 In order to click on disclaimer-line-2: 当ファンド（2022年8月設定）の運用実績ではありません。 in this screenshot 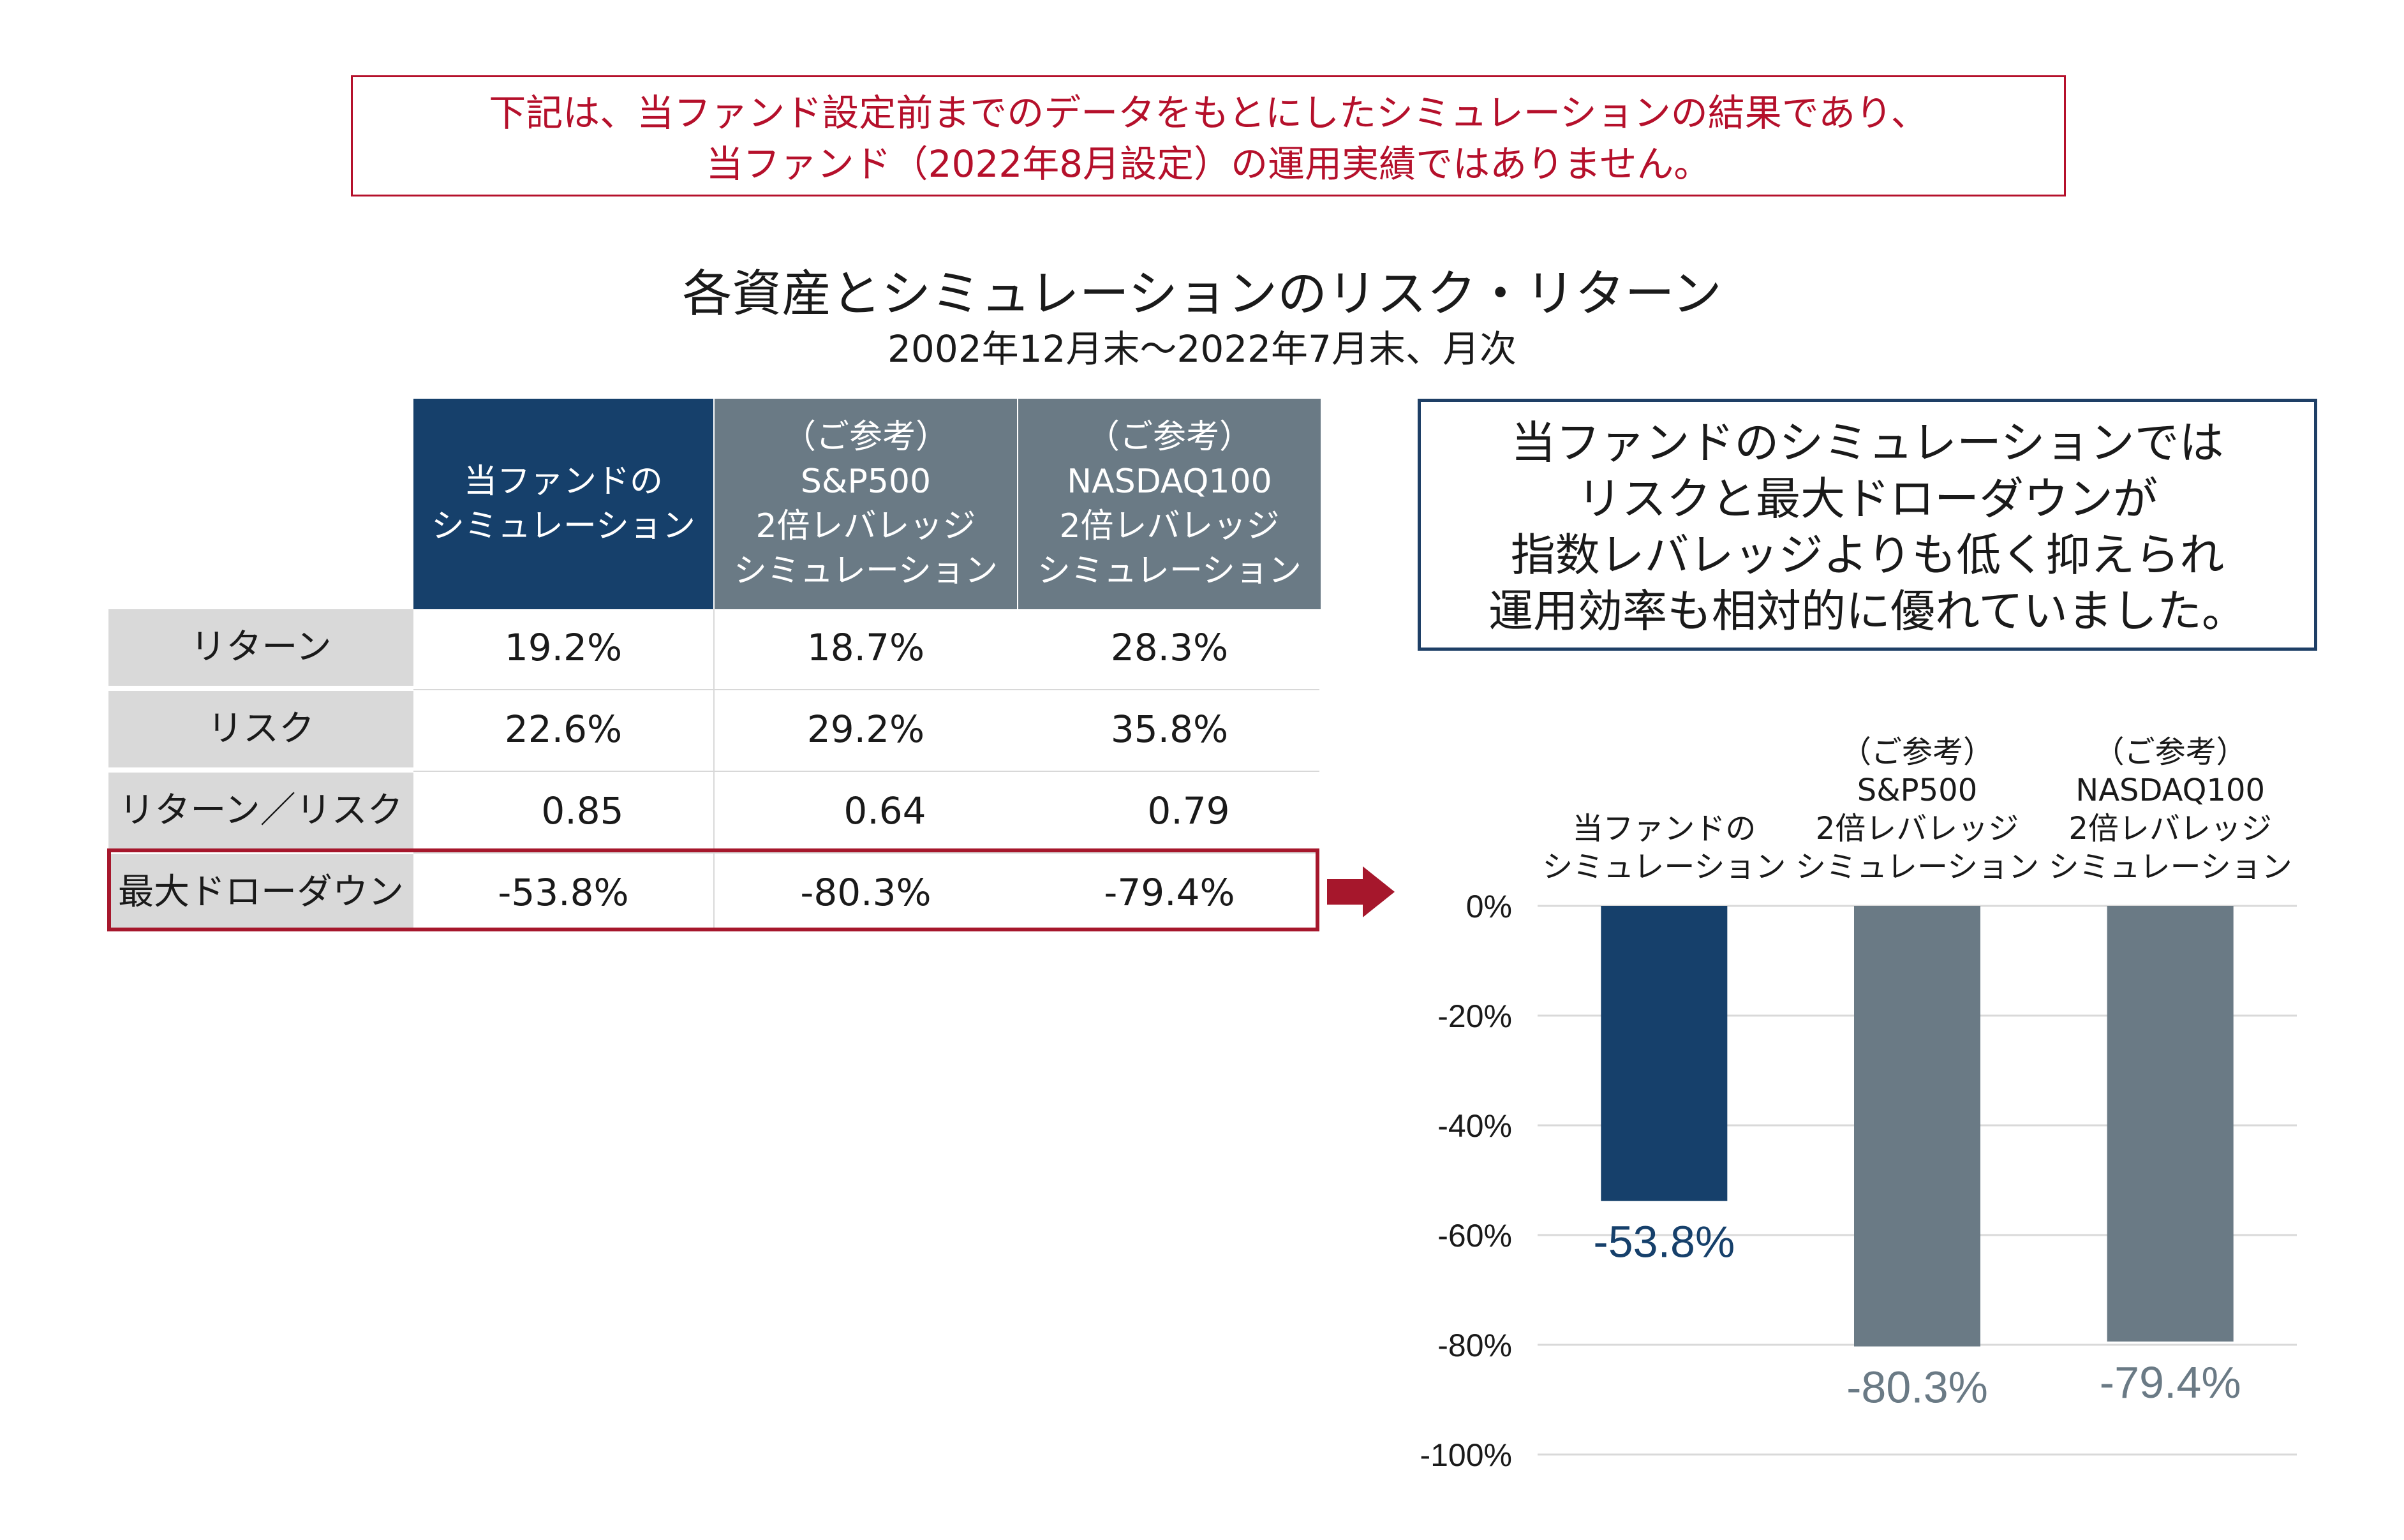, I will do `click(1208, 164)`.